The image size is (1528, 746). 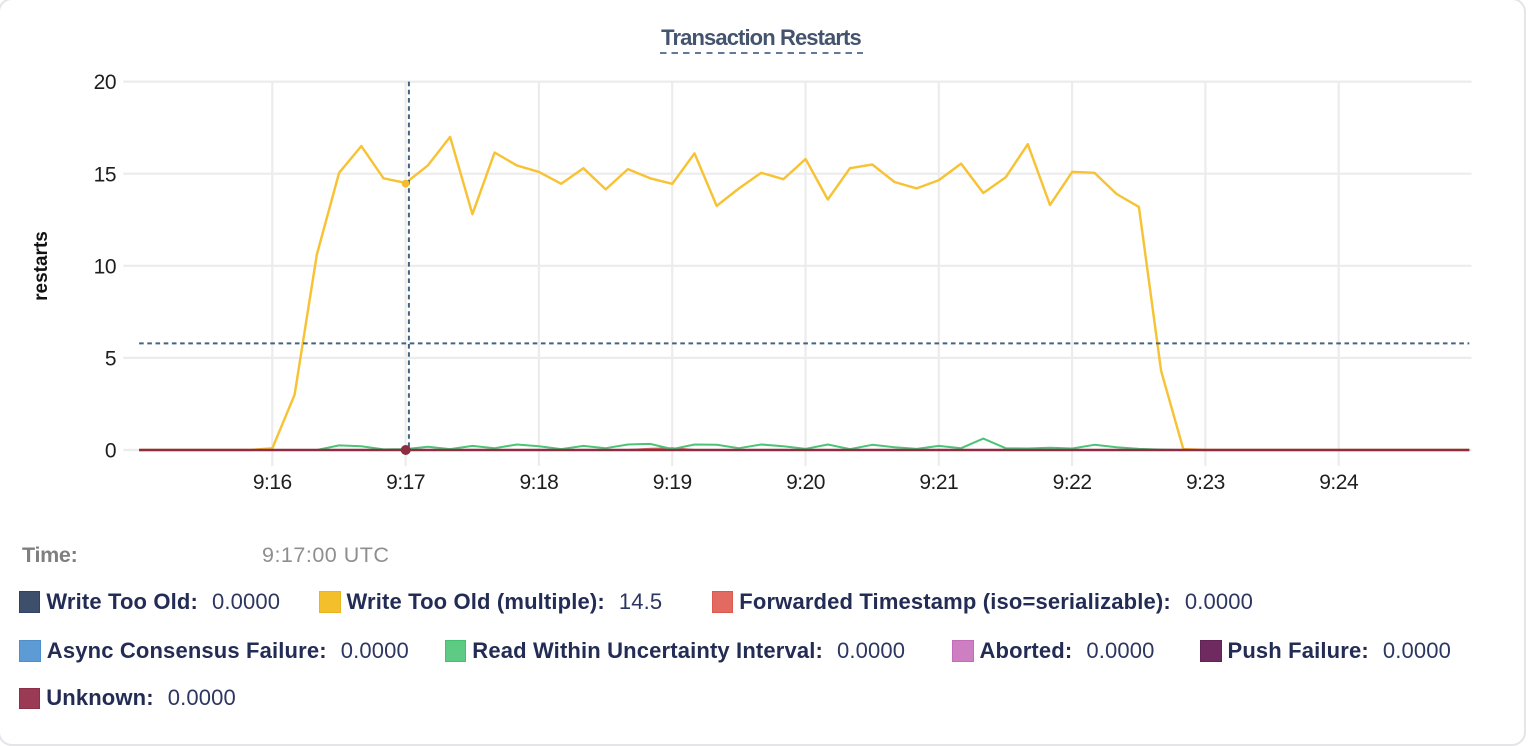 What do you see at coordinates (672, 482) in the screenshot?
I see `svg-text: 9:19` at bounding box center [672, 482].